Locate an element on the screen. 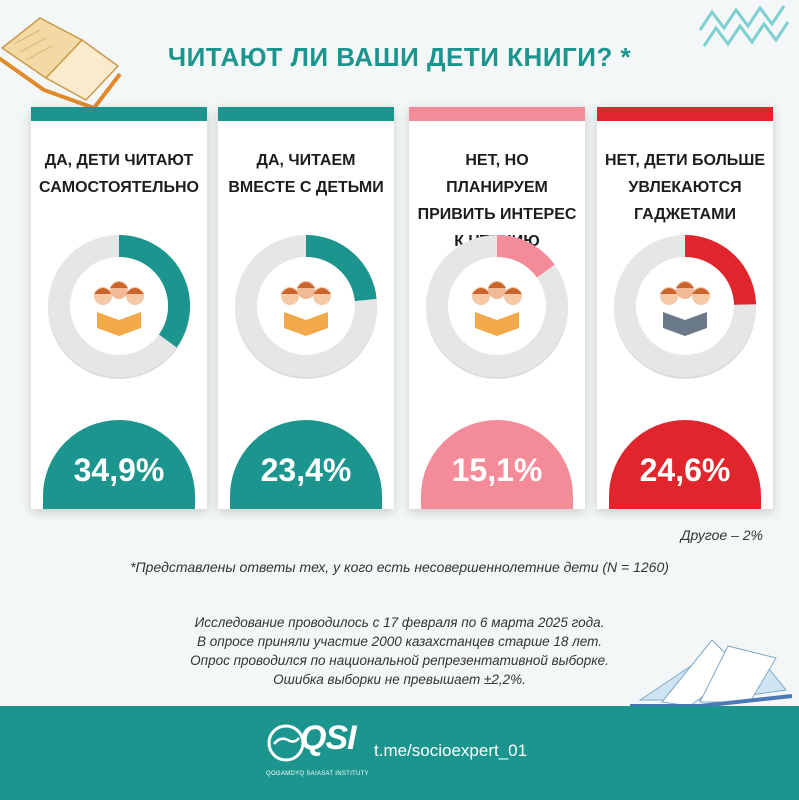 The image size is (799, 800). answer-label: НЕТ, ДЕТИ БОЛЬШЕ УВЛЕКАЮТСЯ ГАДЖЕТАМИ is located at coordinates (685, 187).